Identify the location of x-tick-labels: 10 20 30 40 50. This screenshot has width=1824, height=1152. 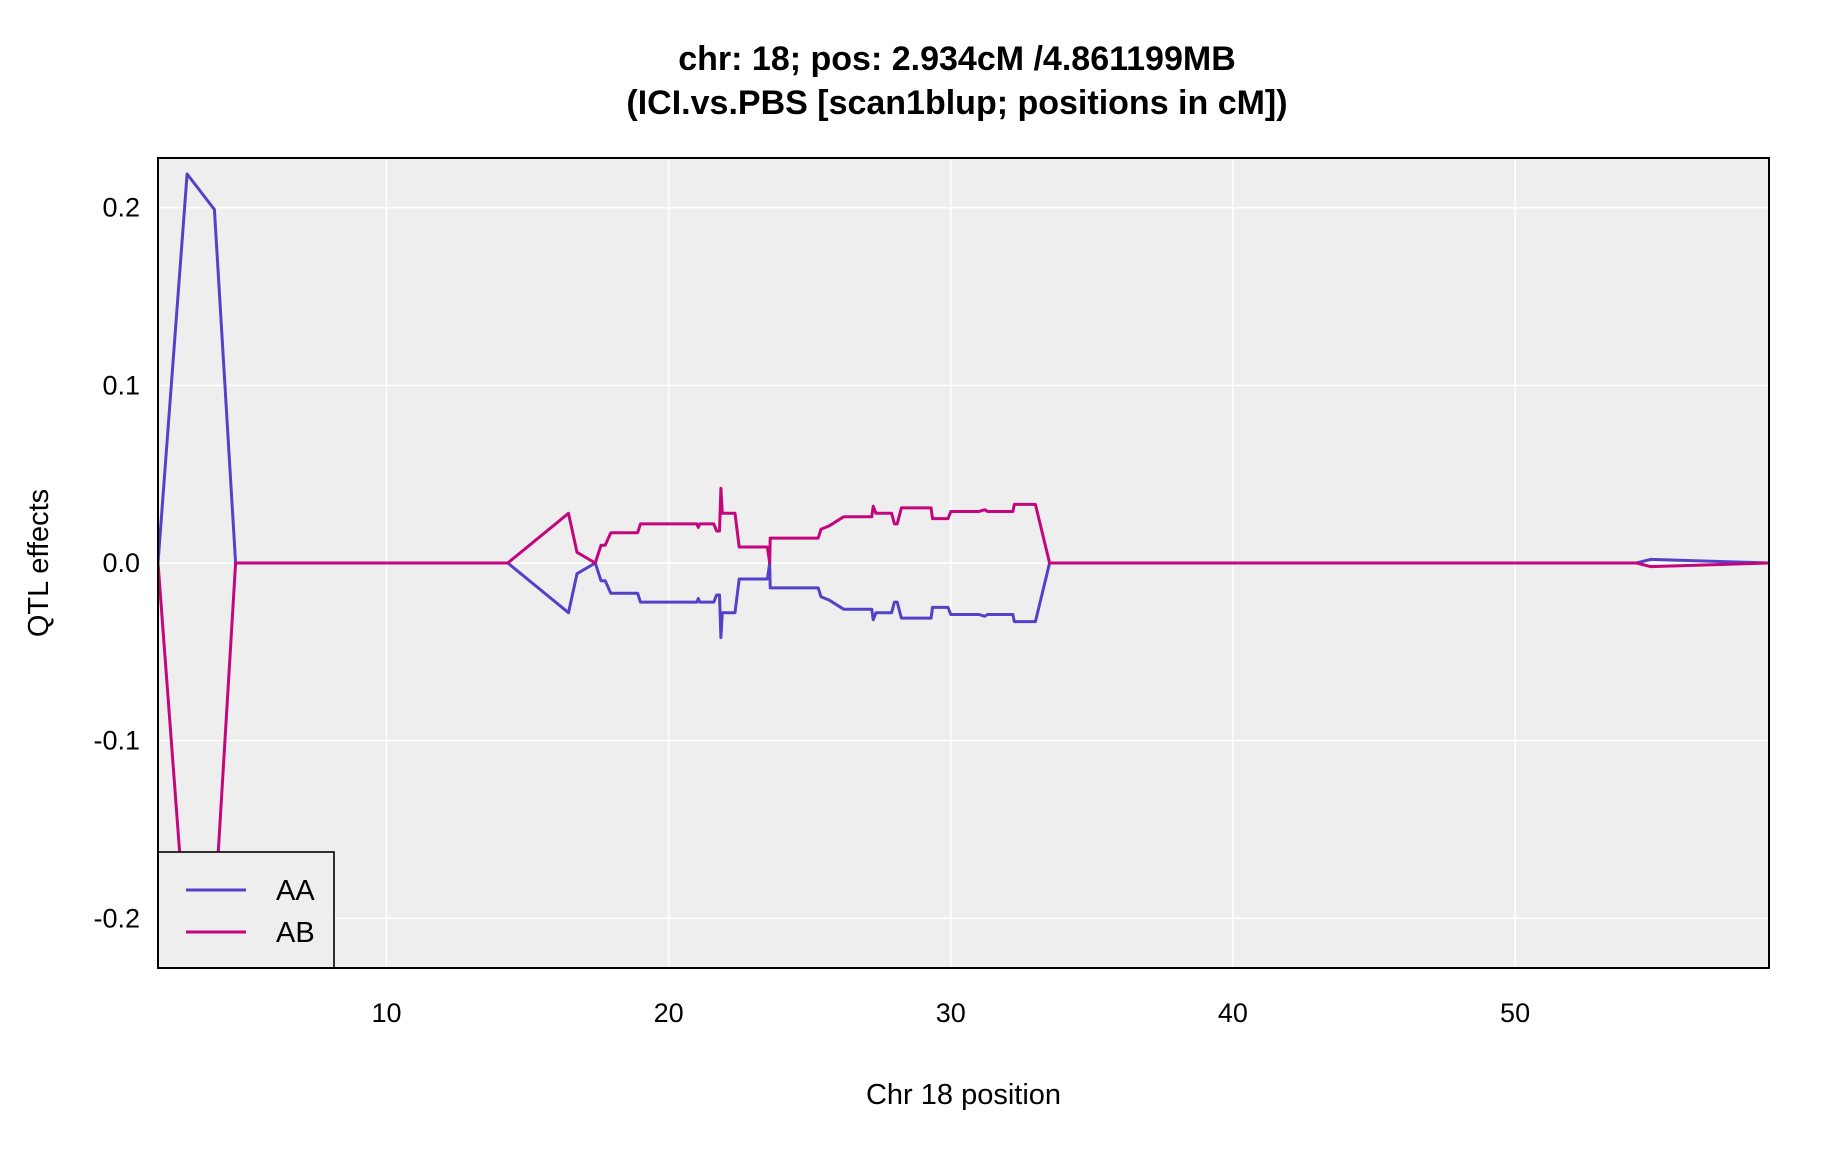
(951, 1013).